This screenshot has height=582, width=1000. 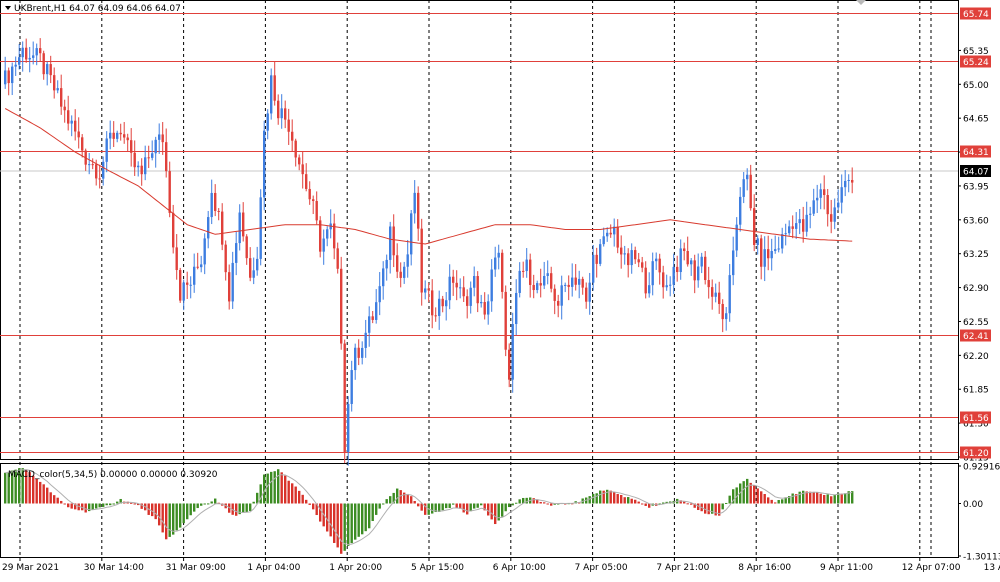 I want to click on level-label: 62.41, so click(x=976, y=337).